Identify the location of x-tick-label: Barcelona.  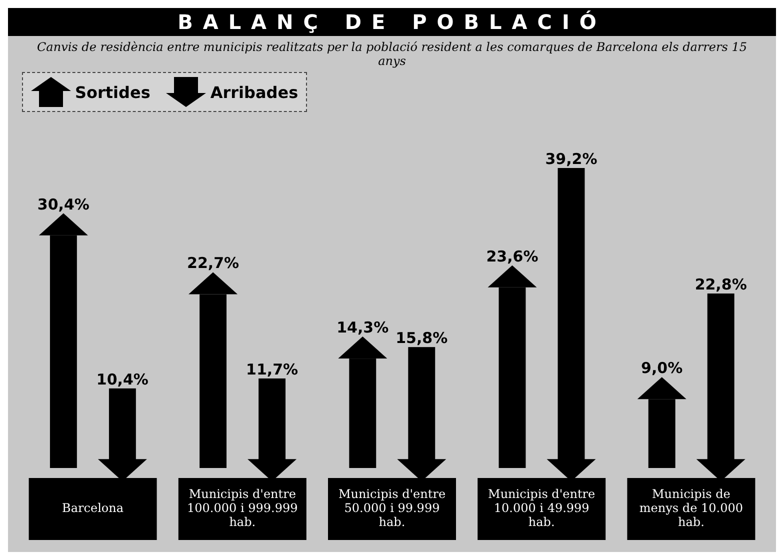
(93, 508).